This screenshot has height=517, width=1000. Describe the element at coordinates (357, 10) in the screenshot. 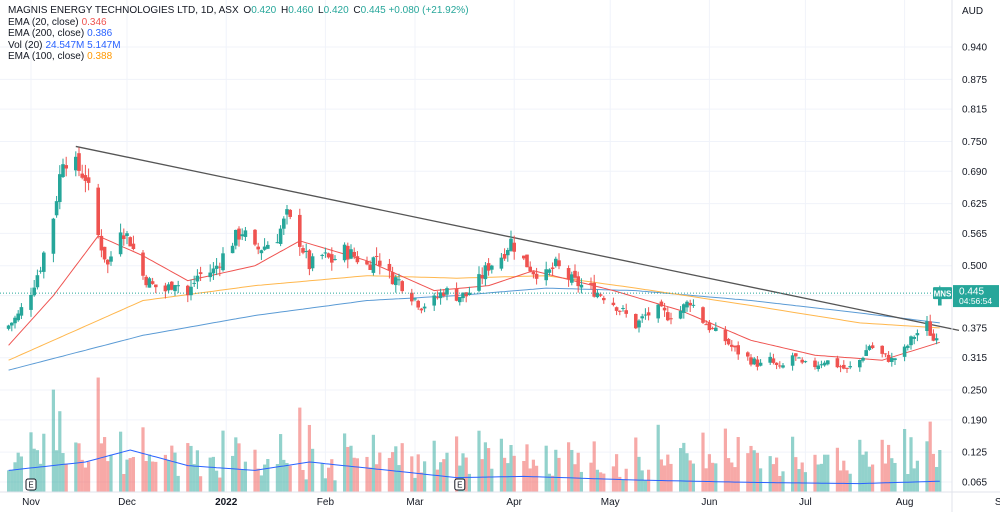

I see `close-label: C` at that location.